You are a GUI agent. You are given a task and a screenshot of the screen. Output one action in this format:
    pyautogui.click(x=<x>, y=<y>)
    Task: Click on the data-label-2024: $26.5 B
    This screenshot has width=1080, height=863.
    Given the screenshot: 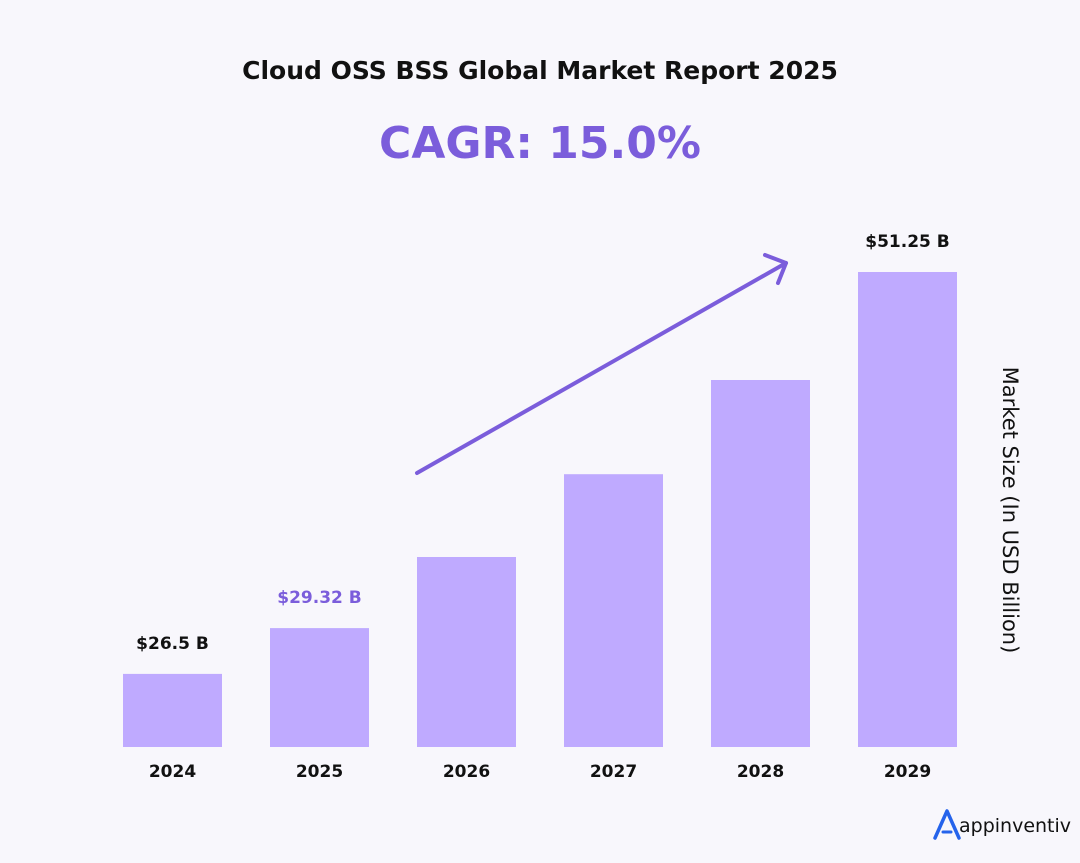 What is the action you would take?
    pyautogui.click(x=172, y=644)
    